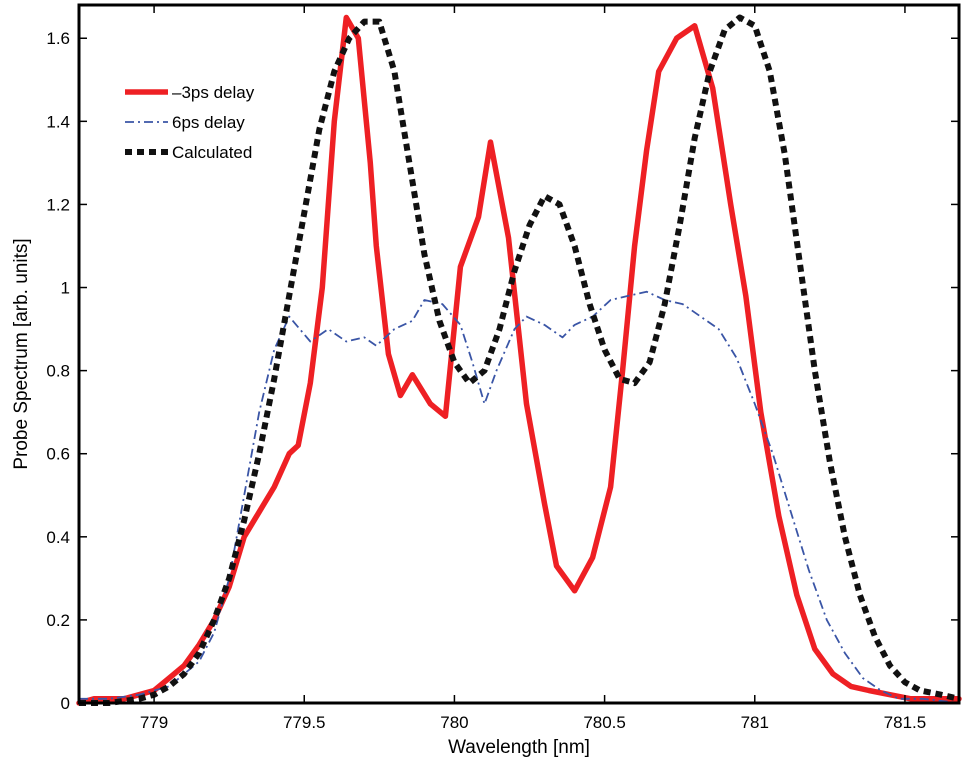 This screenshot has height=765, width=962. I want to click on x-axis-title: Wavelength [nm], so click(519, 747).